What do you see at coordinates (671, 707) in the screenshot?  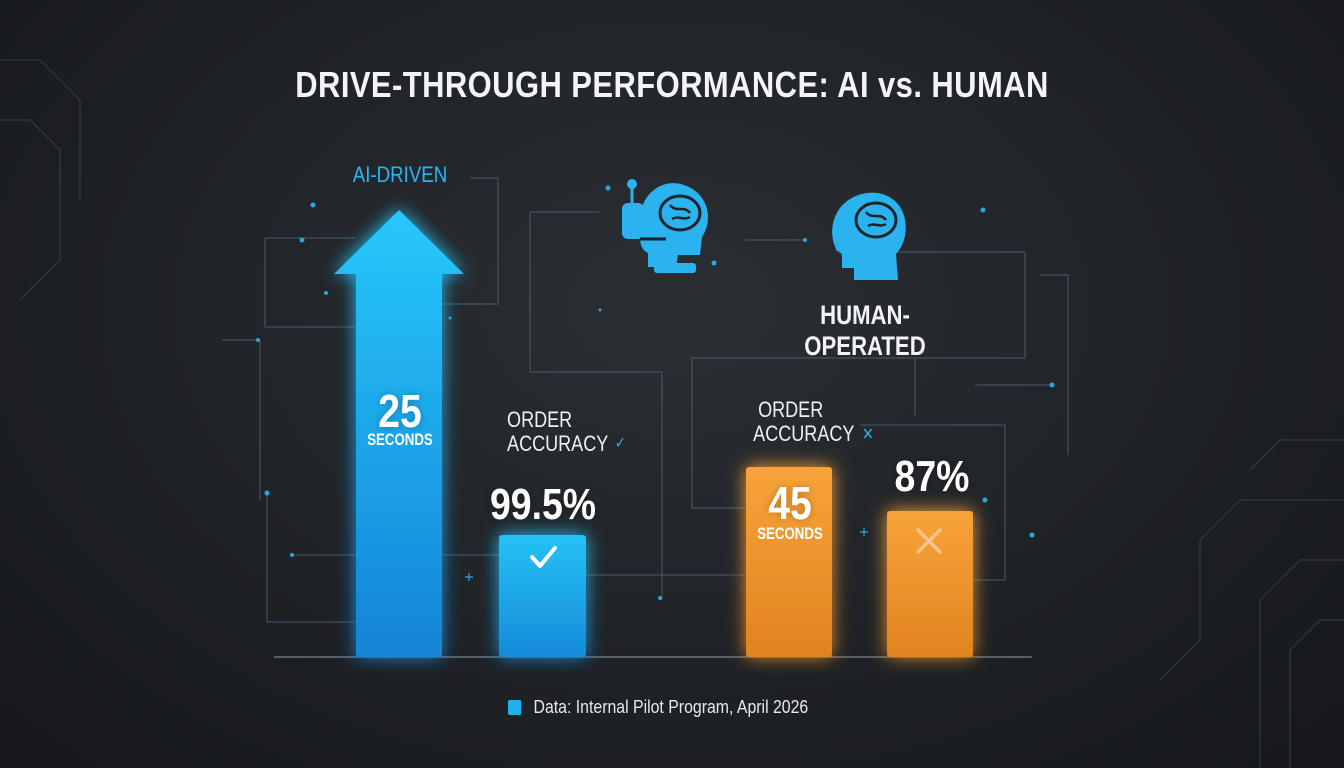 I see `footer-source: Data: Internal Pilot Program, April 2026` at bounding box center [671, 707].